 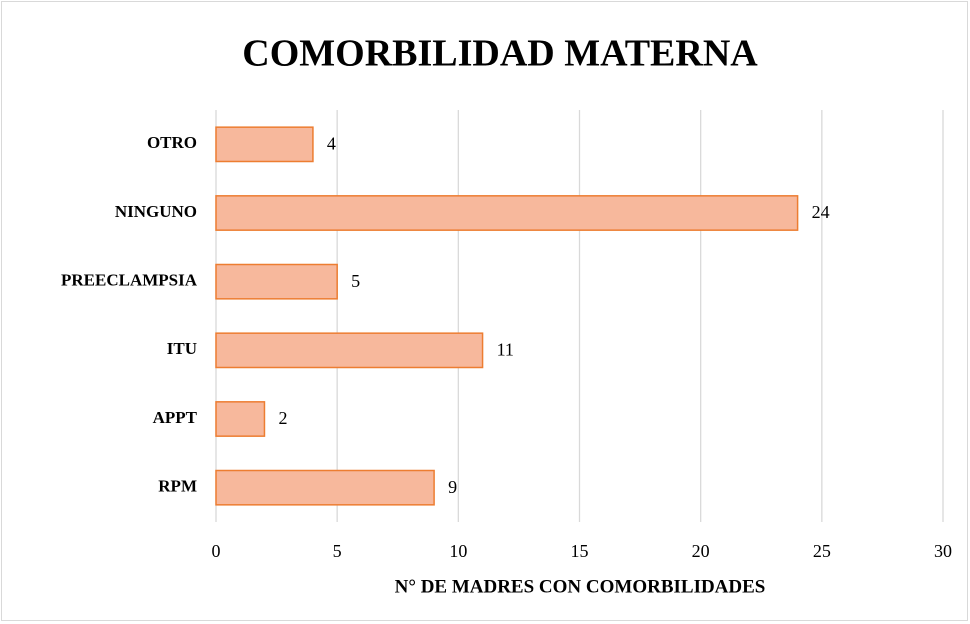 What do you see at coordinates (216, 551) in the screenshot?
I see `x-tick-label: 0` at bounding box center [216, 551].